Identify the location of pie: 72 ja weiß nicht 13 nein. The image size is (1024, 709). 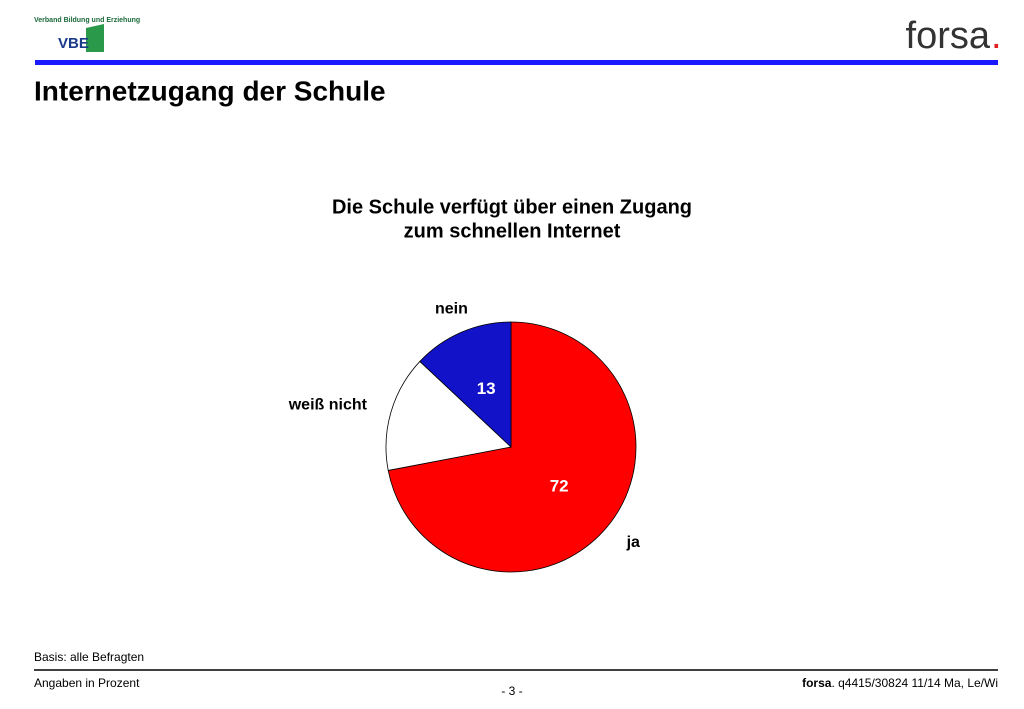
(464, 437).